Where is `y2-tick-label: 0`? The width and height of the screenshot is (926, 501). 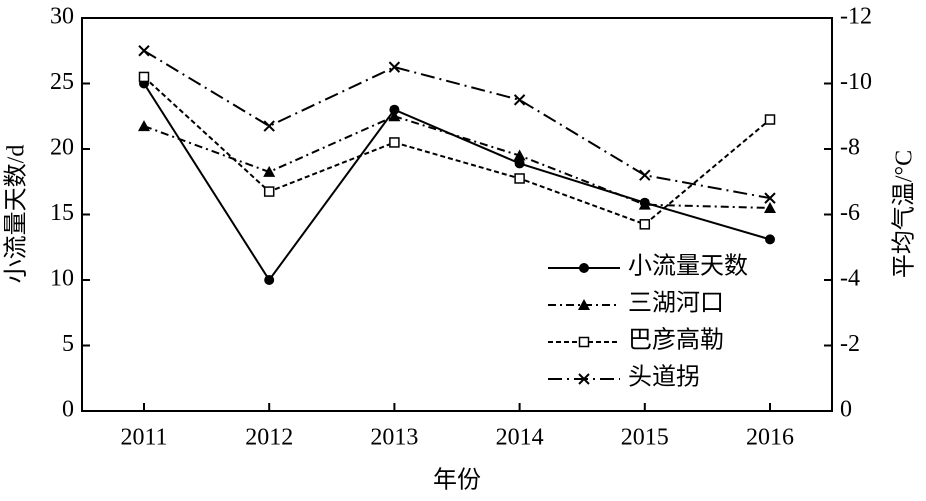
y2-tick-label: 0 is located at coordinates (846, 410).